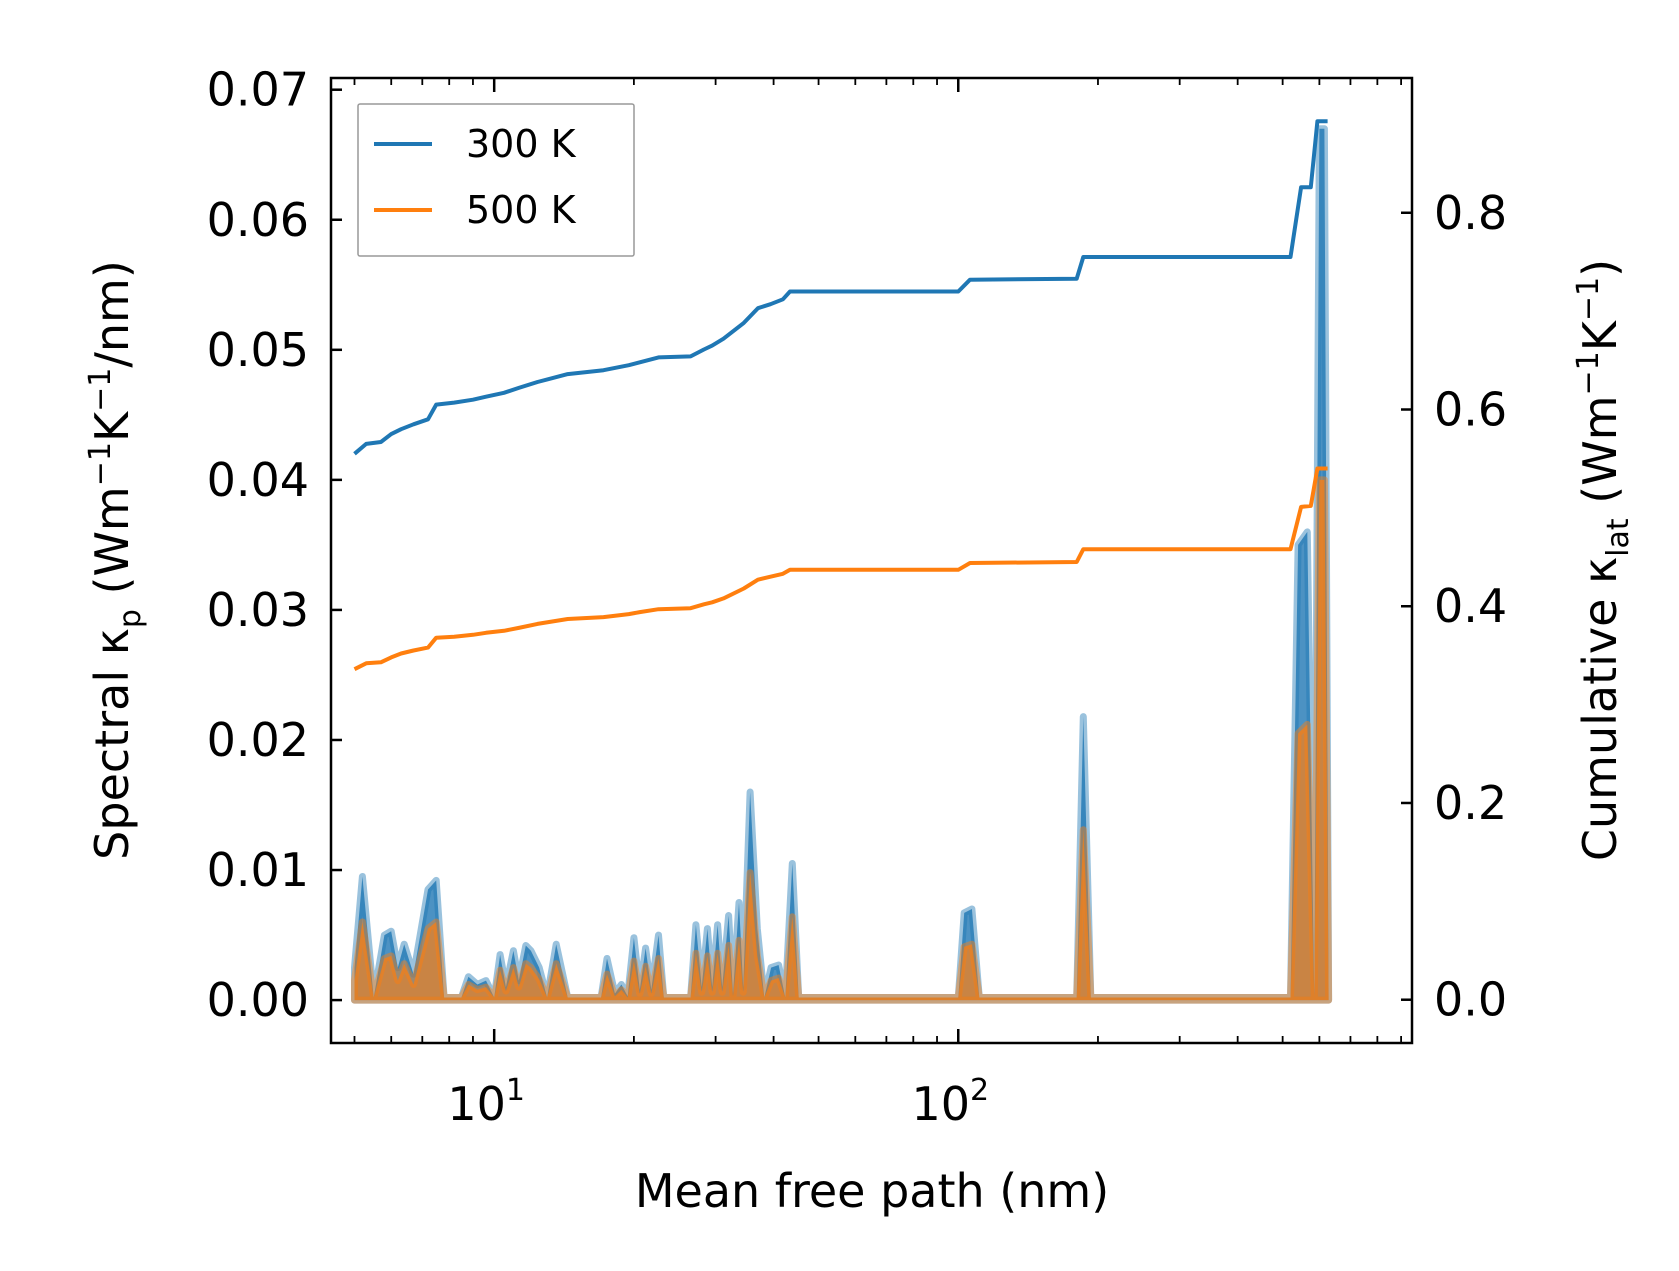 This screenshot has width=1679, height=1271. What do you see at coordinates (496, 180) in the screenshot?
I see `legend: 300 K 500 K` at bounding box center [496, 180].